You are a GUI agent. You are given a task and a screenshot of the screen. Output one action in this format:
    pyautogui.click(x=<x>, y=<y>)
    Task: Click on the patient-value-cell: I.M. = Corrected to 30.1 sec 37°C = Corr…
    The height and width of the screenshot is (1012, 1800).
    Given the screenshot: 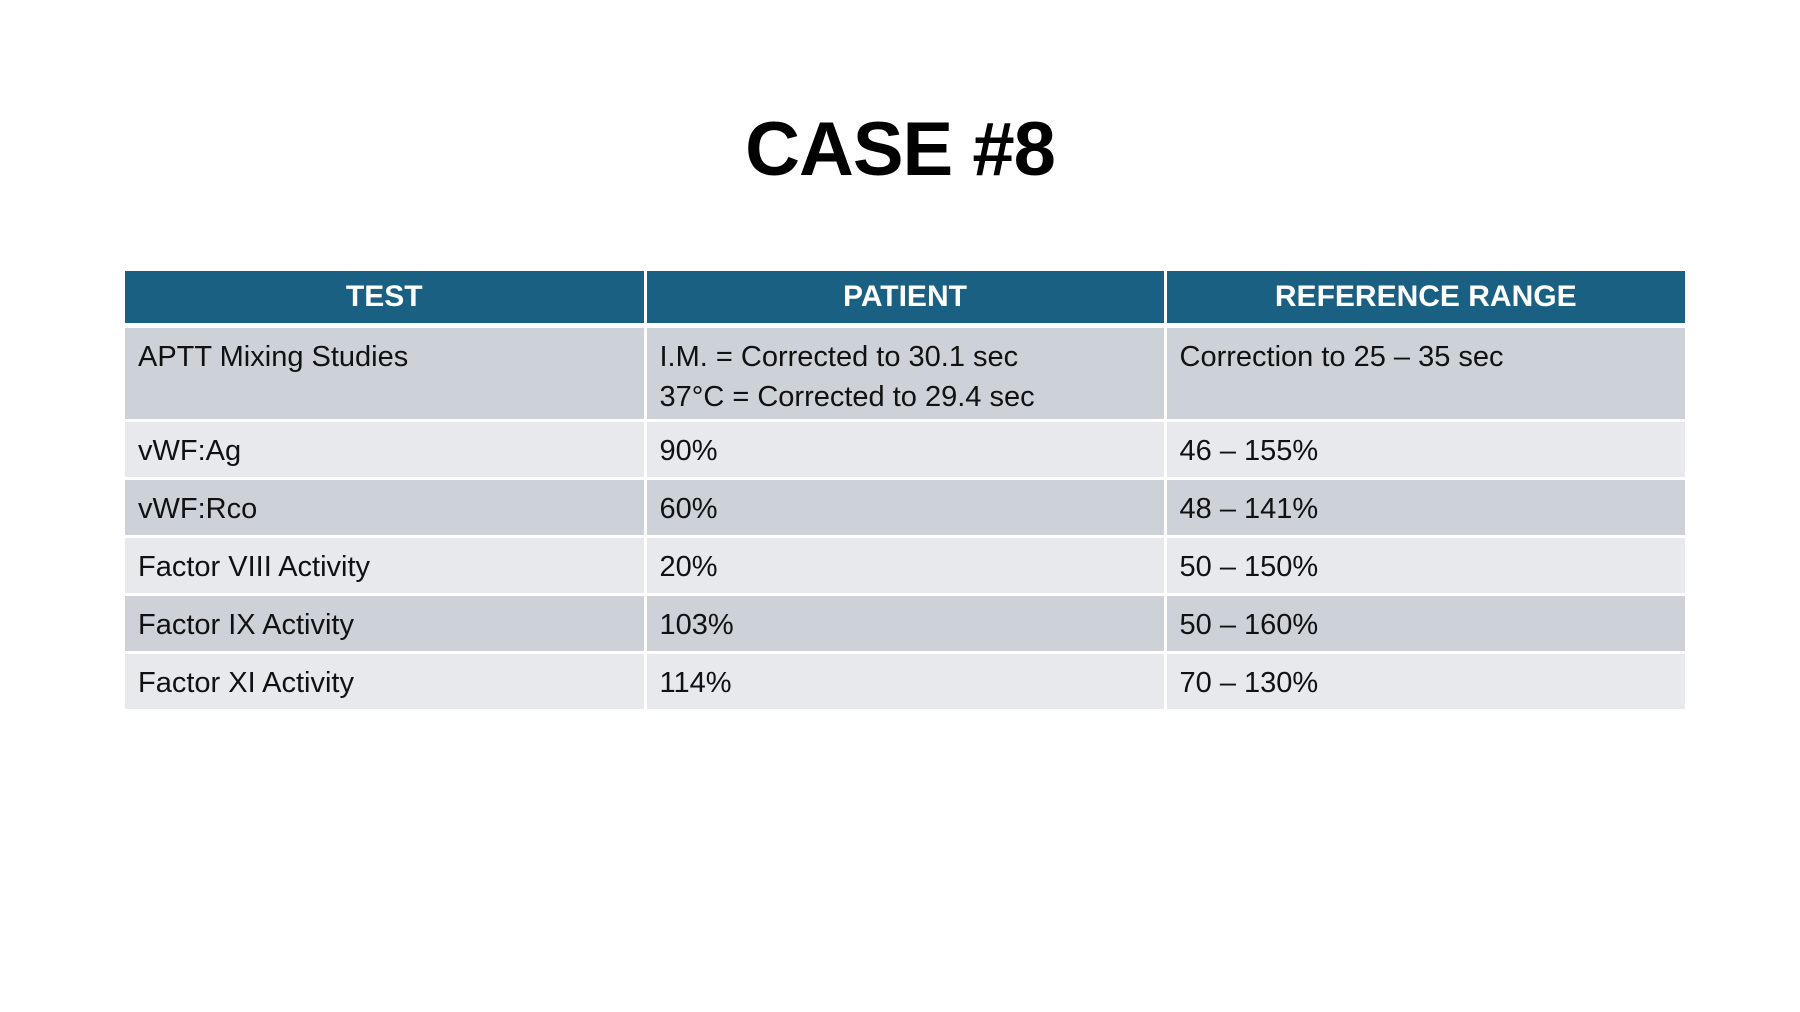 What is the action you would take?
    pyautogui.click(x=906, y=373)
    